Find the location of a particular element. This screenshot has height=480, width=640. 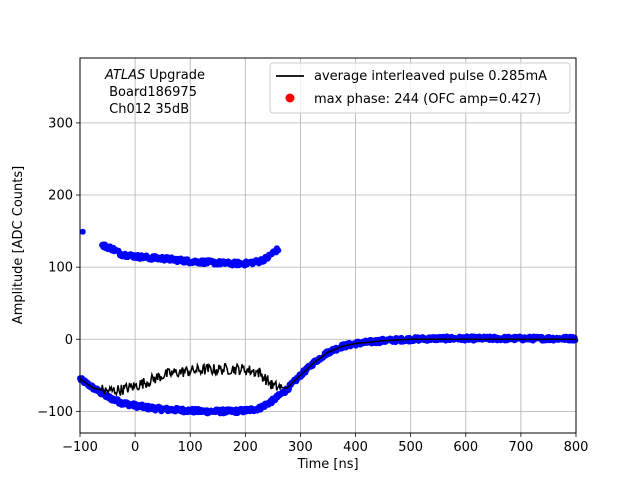

legend-marker-swatch is located at coordinates (290, 98).